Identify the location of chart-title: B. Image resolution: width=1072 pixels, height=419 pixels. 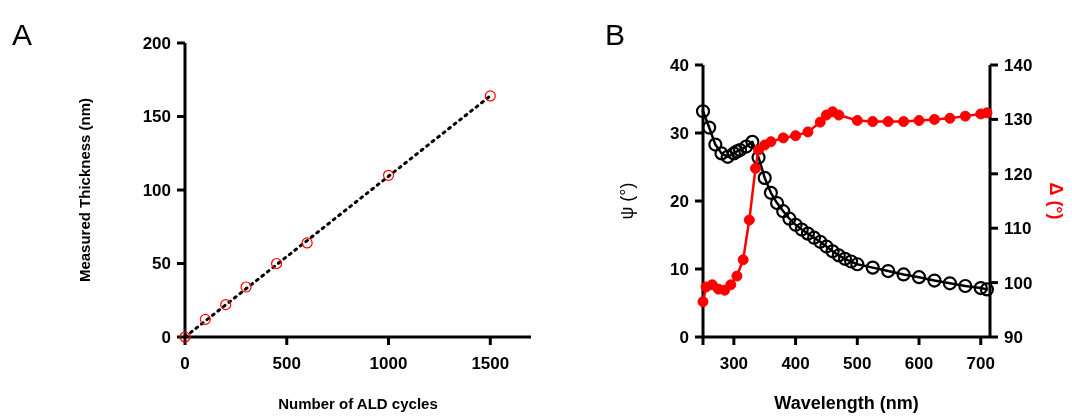
(615, 34).